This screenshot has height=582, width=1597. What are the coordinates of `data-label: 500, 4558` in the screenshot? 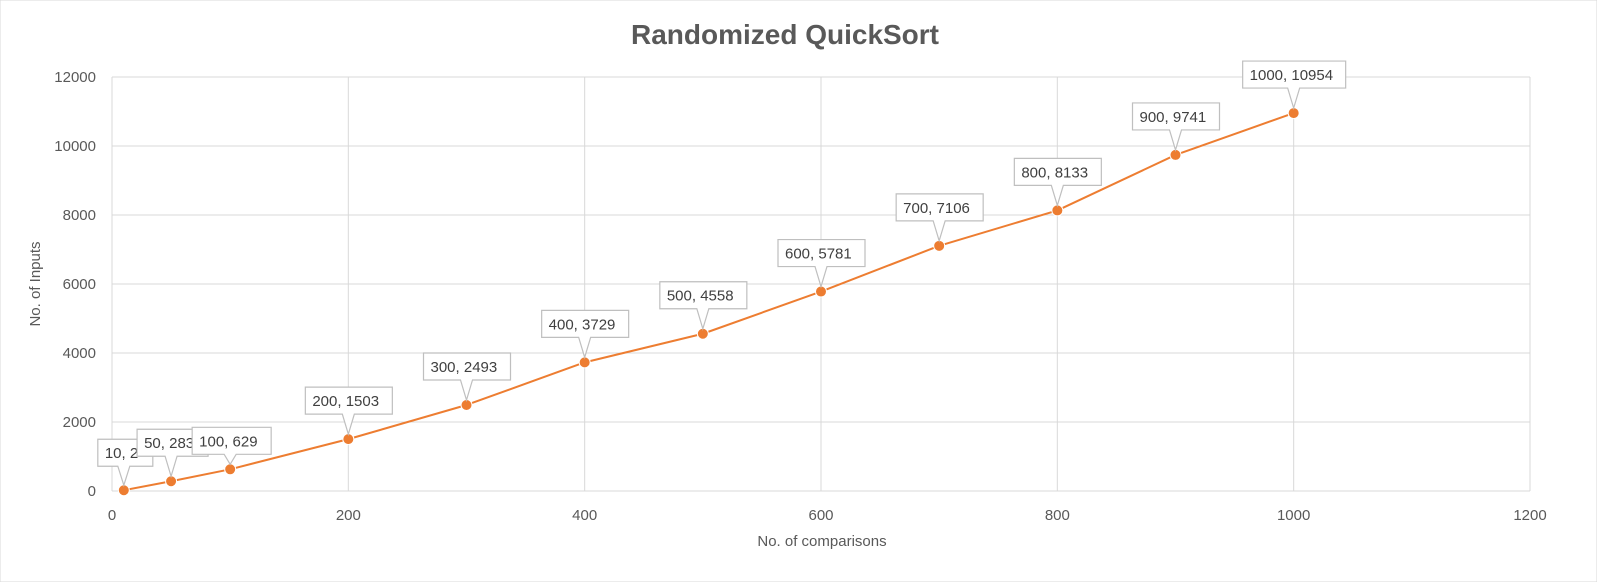 It's located at (703, 306).